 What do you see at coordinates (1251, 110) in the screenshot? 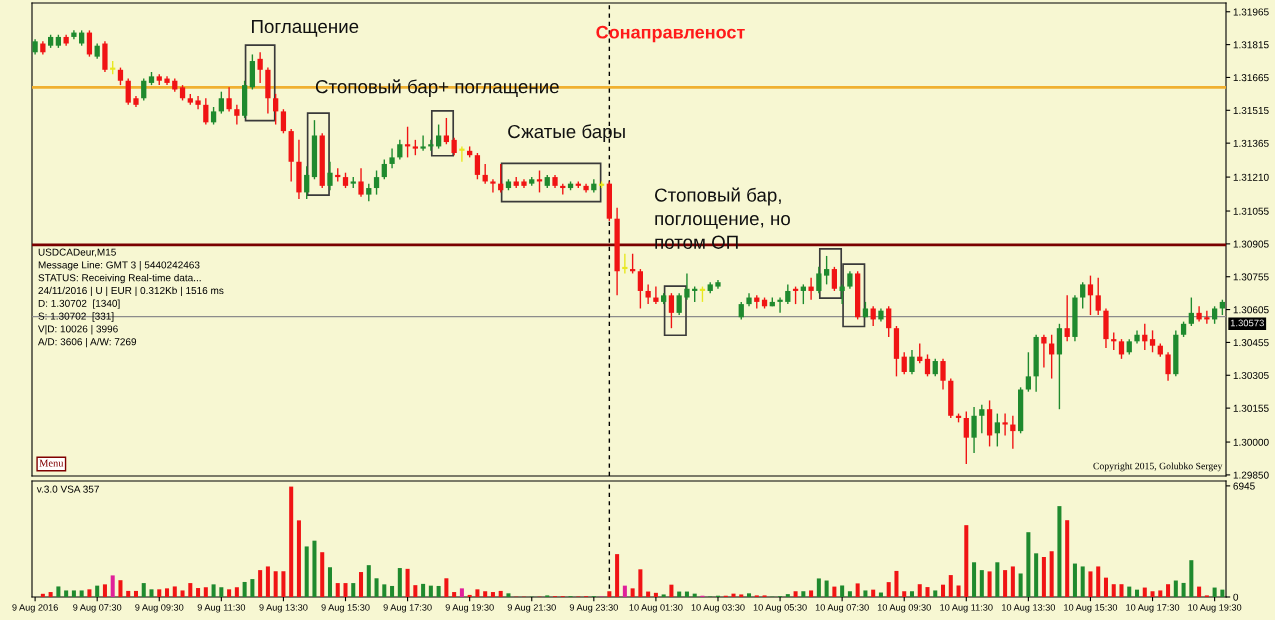
I see `y-tick-label: 1.31515` at bounding box center [1251, 110].